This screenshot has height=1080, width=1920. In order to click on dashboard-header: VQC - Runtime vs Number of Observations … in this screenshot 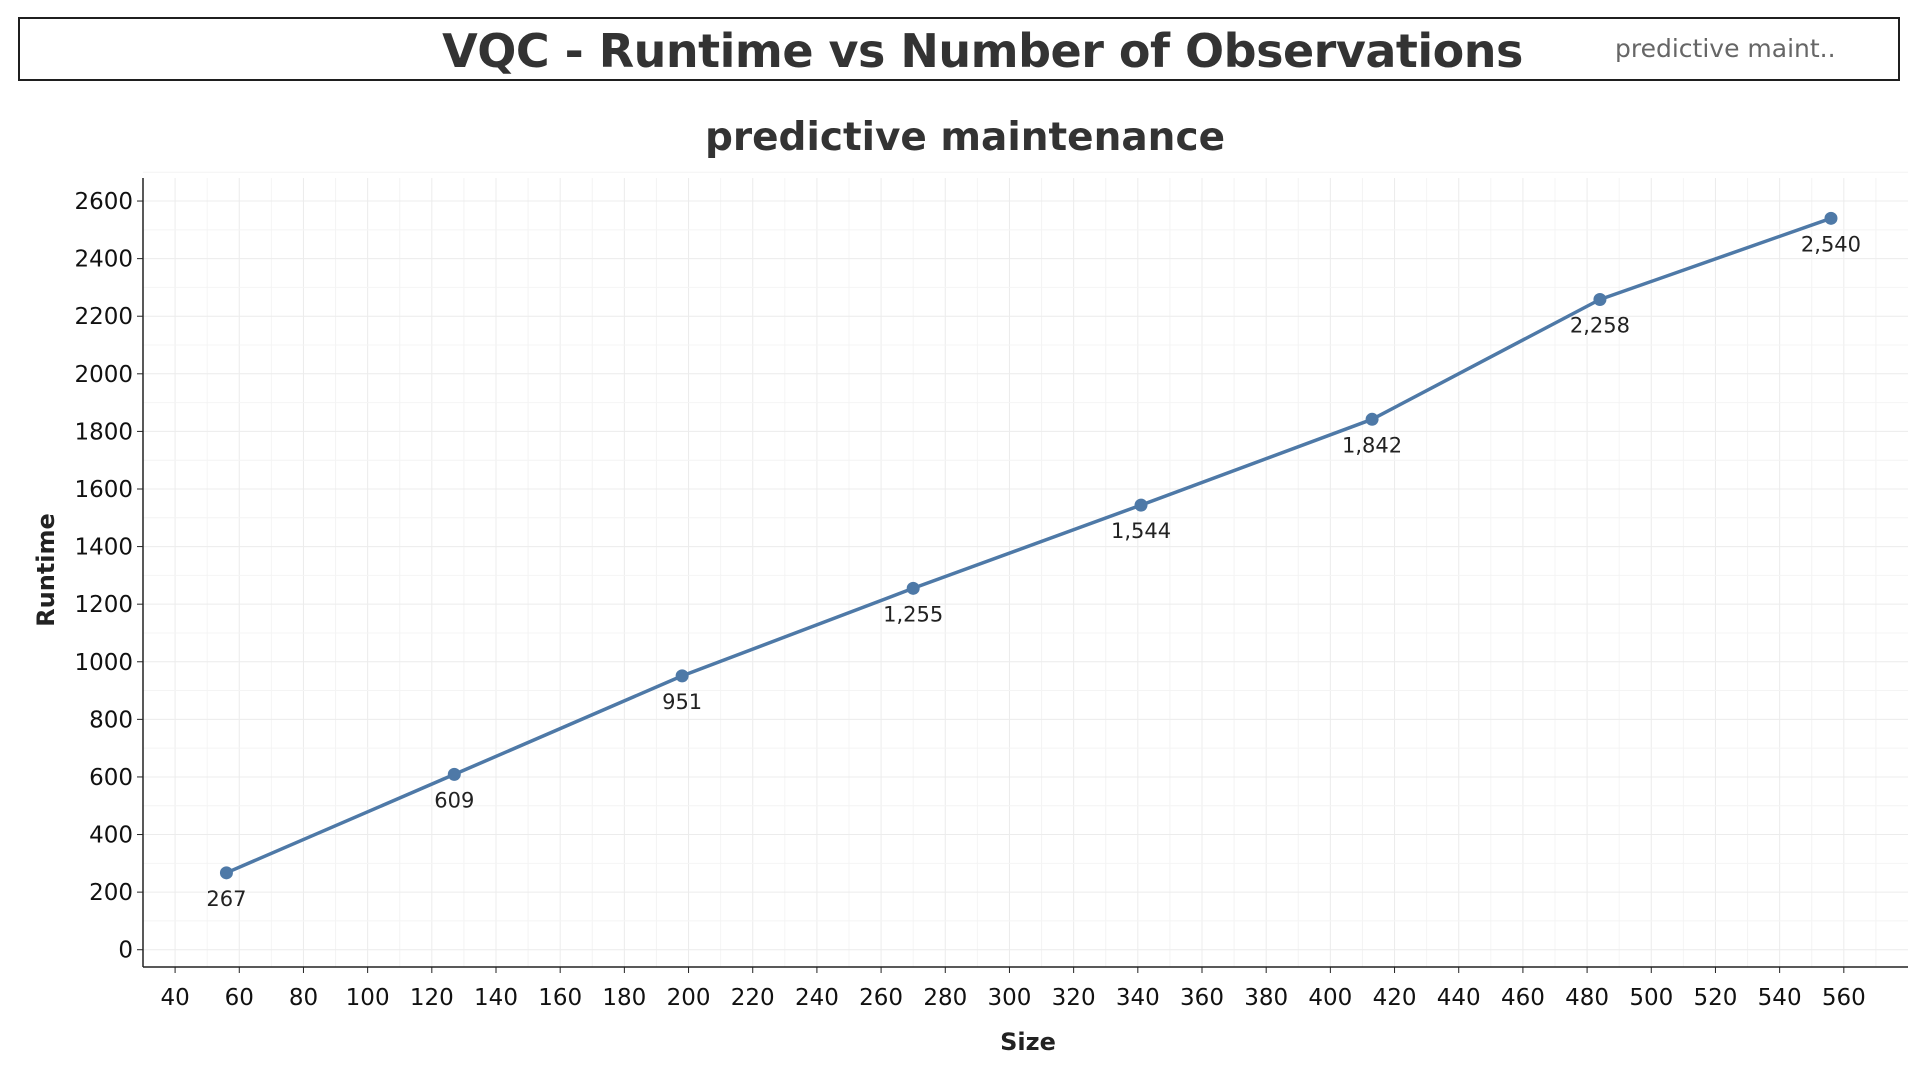, I will do `click(959, 49)`.